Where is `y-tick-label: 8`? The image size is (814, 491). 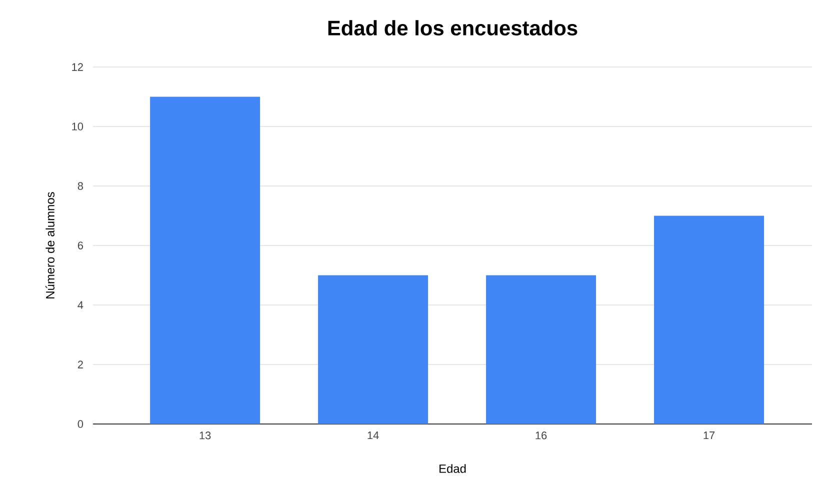 y-tick-label: 8 is located at coordinates (80, 186).